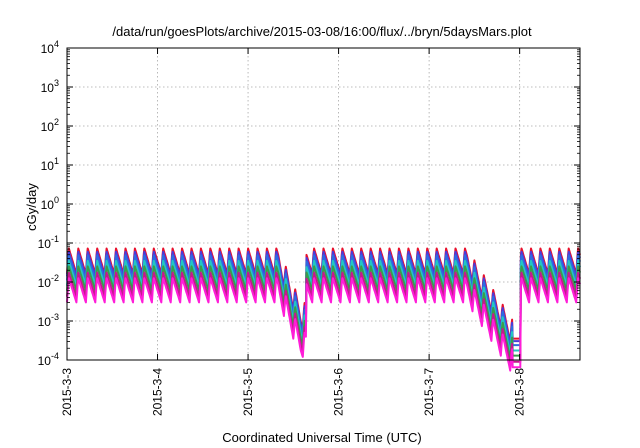 The width and height of the screenshot is (640, 448). Describe the element at coordinates (158, 392) in the screenshot. I see `x-tick-label: 2015-3-4` at that location.